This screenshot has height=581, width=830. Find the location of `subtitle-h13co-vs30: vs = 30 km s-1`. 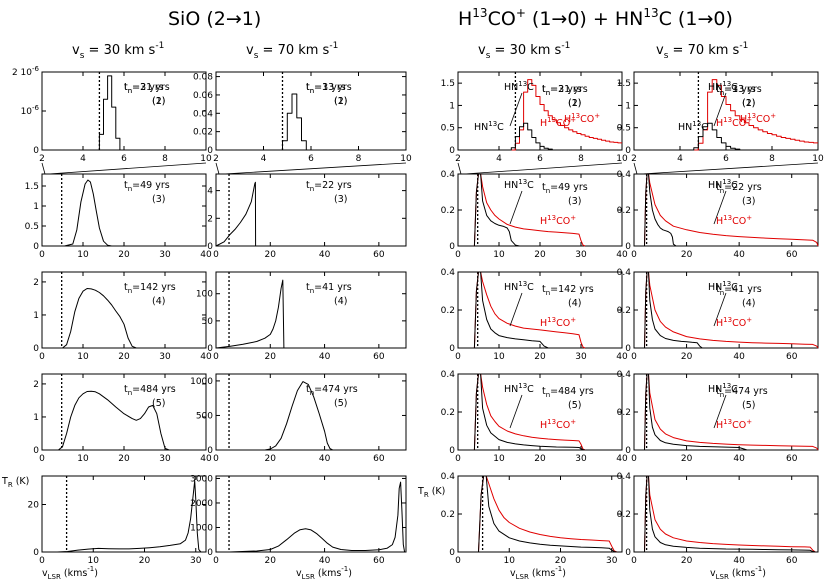

subtitle-h13co-vs30: vs = 30 km s-1 is located at coordinates (524, 51).